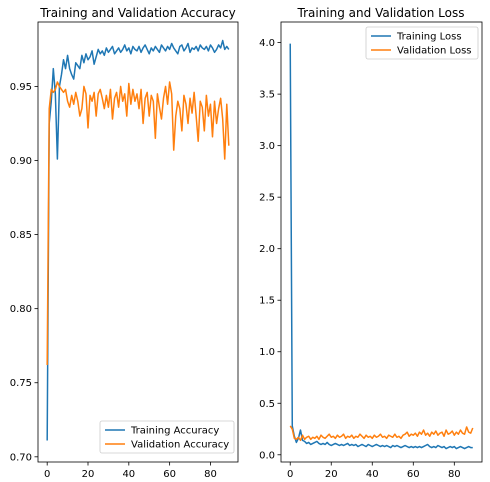  Describe the element at coordinates (180, 445) in the screenshot. I see `accuracy-legend-label: Validation Accuracy` at that location.